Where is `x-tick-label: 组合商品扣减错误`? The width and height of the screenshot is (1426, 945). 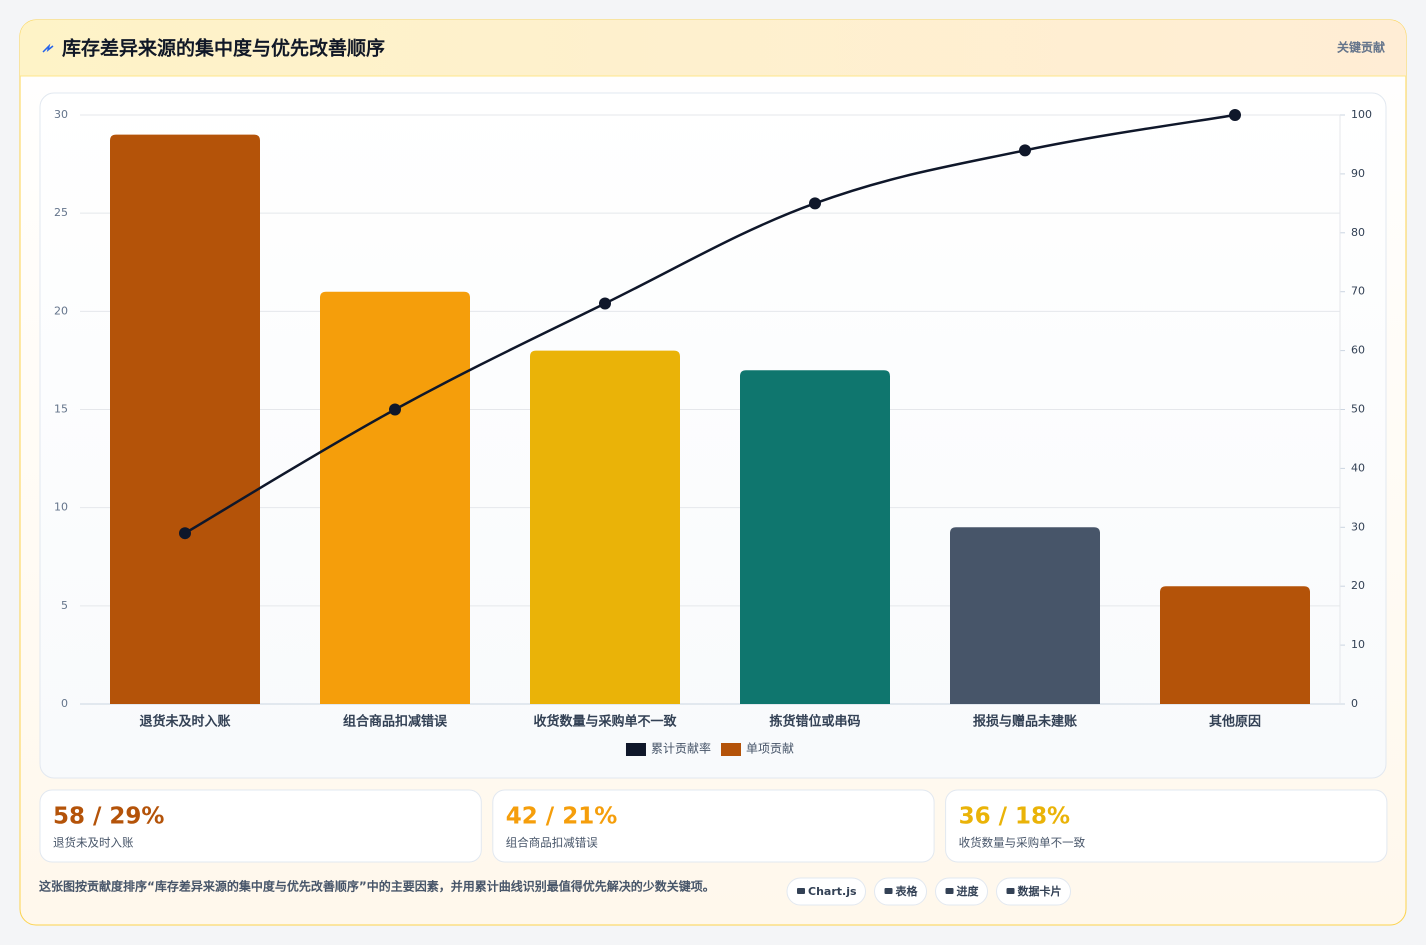 x-tick-label: 组合商品扣减错误 is located at coordinates (395, 722).